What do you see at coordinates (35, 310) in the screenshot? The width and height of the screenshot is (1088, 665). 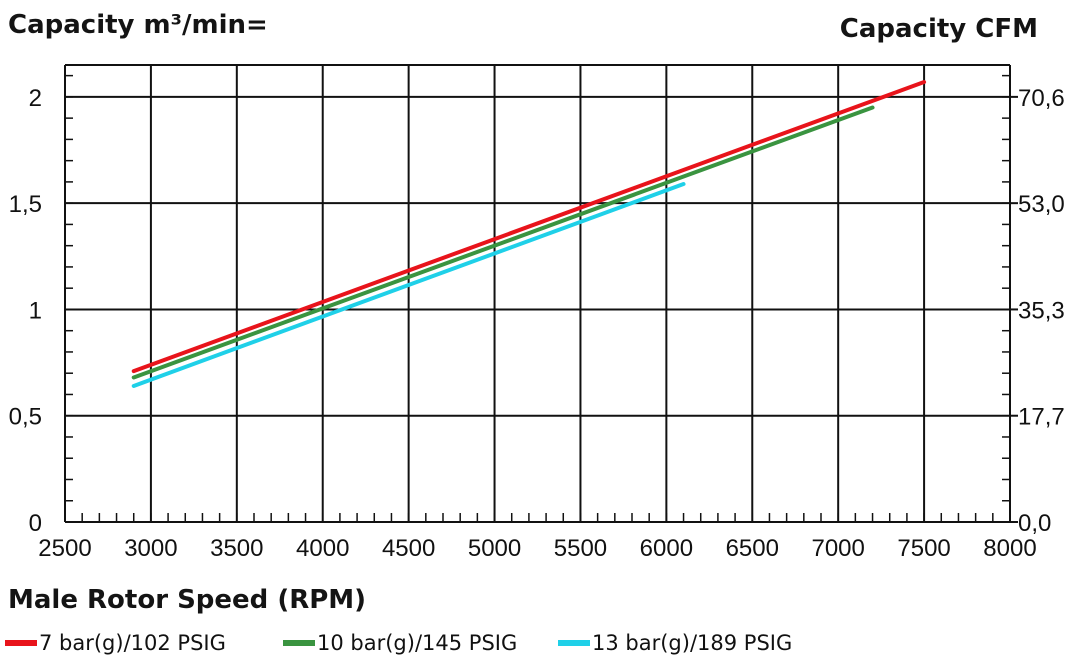 I see `y-tick-label-left: 1` at bounding box center [35, 310].